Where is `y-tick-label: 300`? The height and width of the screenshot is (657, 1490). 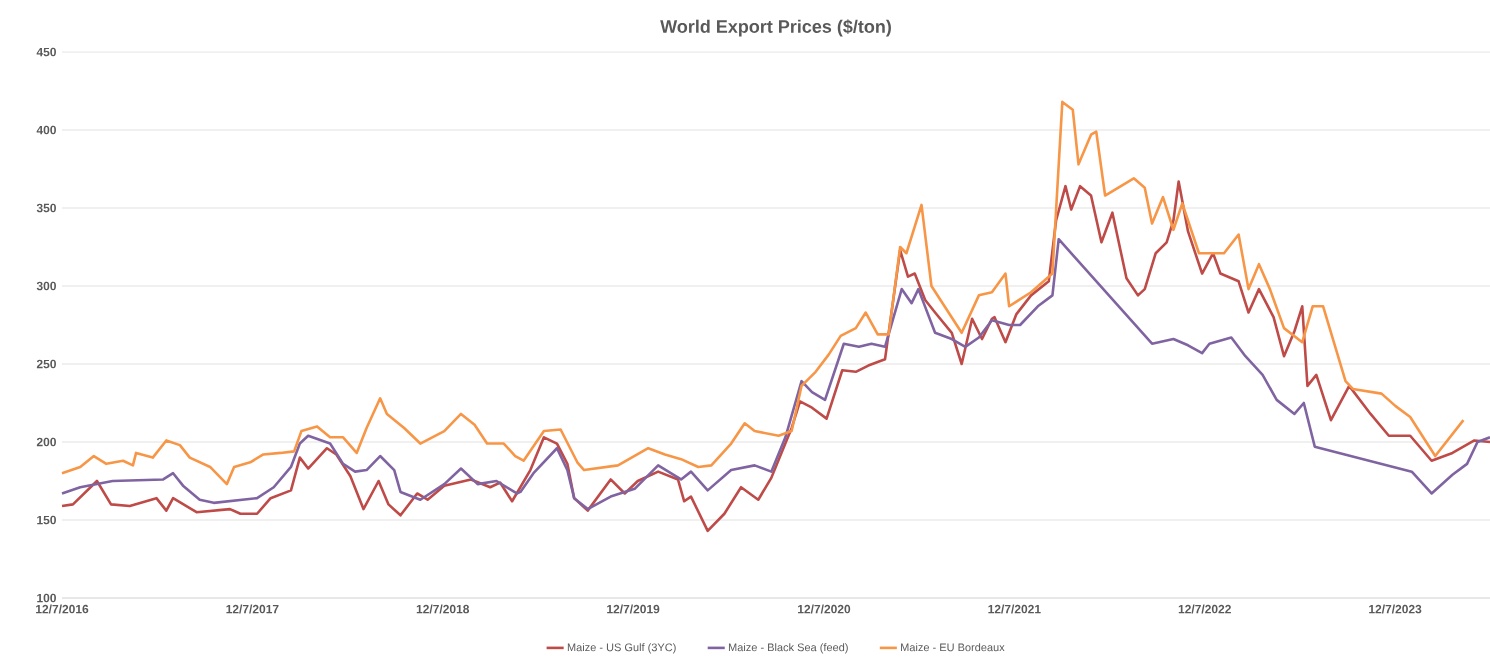
y-tick-label: 300 is located at coordinates (46, 286).